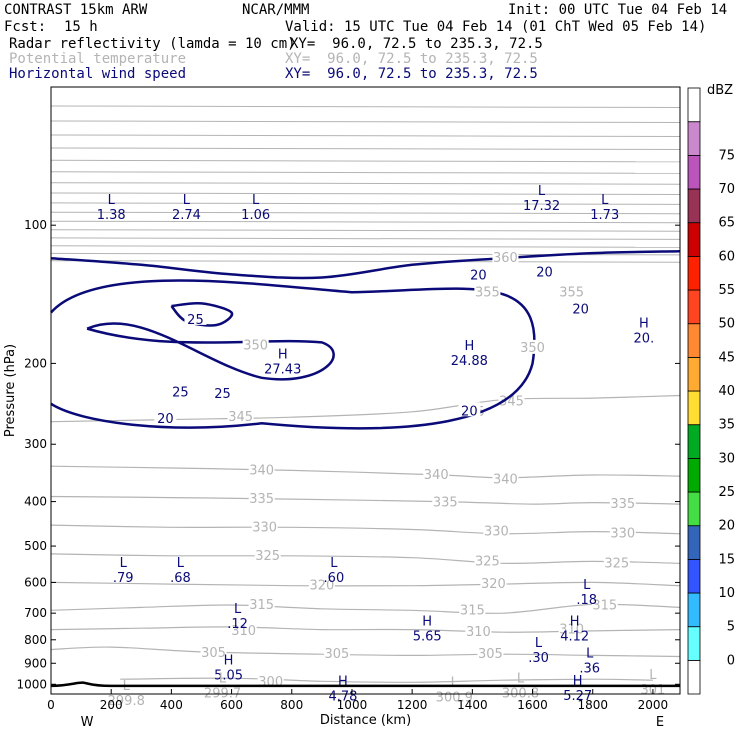 The height and width of the screenshot is (740, 740). What do you see at coordinates (228, 675) in the screenshot?
I see `extremum-value: 5.05` at bounding box center [228, 675].